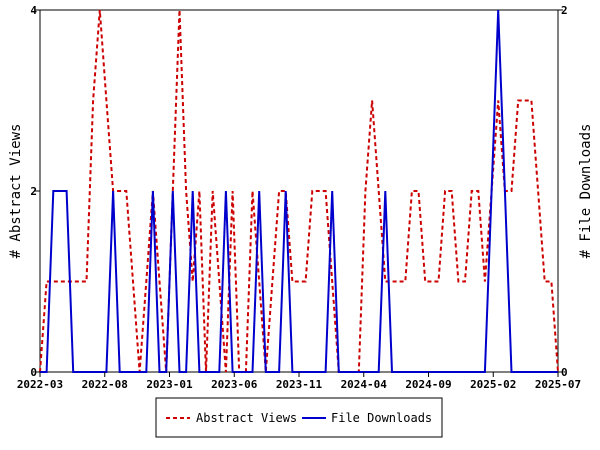 Image resolution: width=600 pixels, height=450 pixels. I want to click on x-tick-label: 2022-08, so click(105, 384).